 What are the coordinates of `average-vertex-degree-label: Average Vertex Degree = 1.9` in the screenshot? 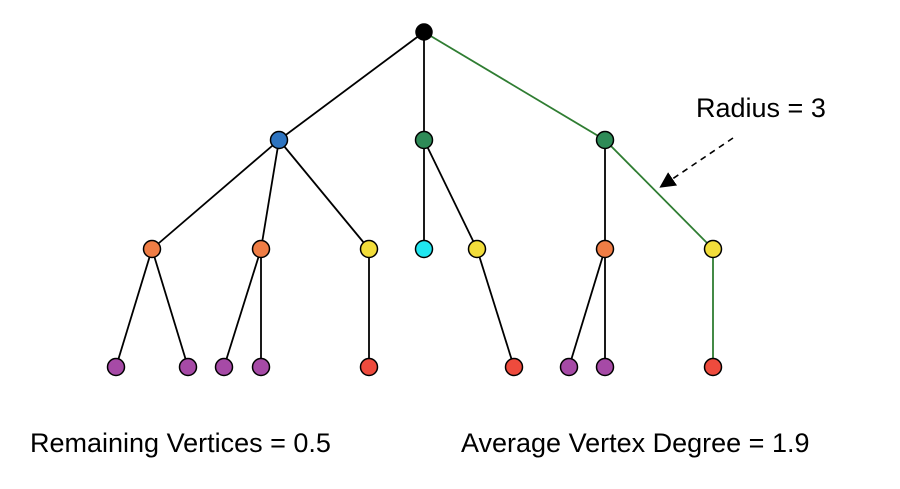 It's located at (635, 443).